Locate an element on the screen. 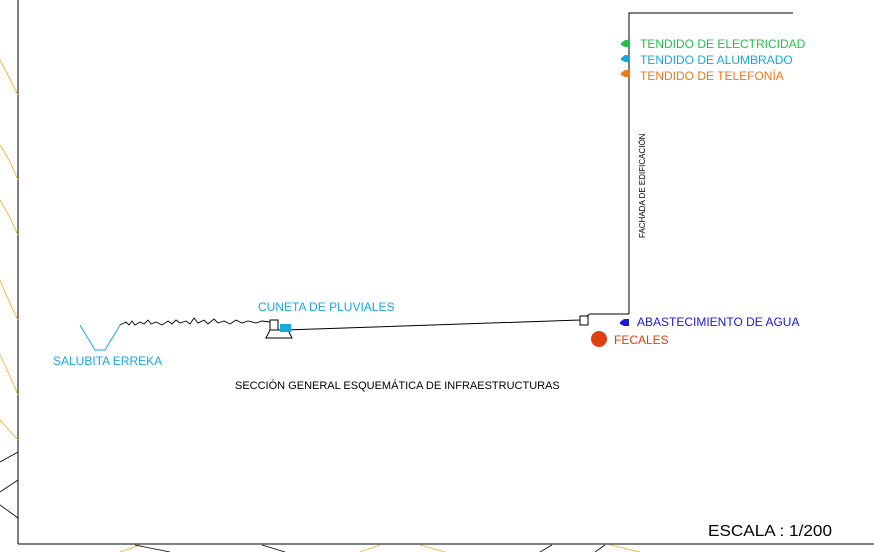 The height and width of the screenshot is (552, 874). alumbrado-label: TENDIDO DE ALUMBRADO is located at coordinates (716, 60).